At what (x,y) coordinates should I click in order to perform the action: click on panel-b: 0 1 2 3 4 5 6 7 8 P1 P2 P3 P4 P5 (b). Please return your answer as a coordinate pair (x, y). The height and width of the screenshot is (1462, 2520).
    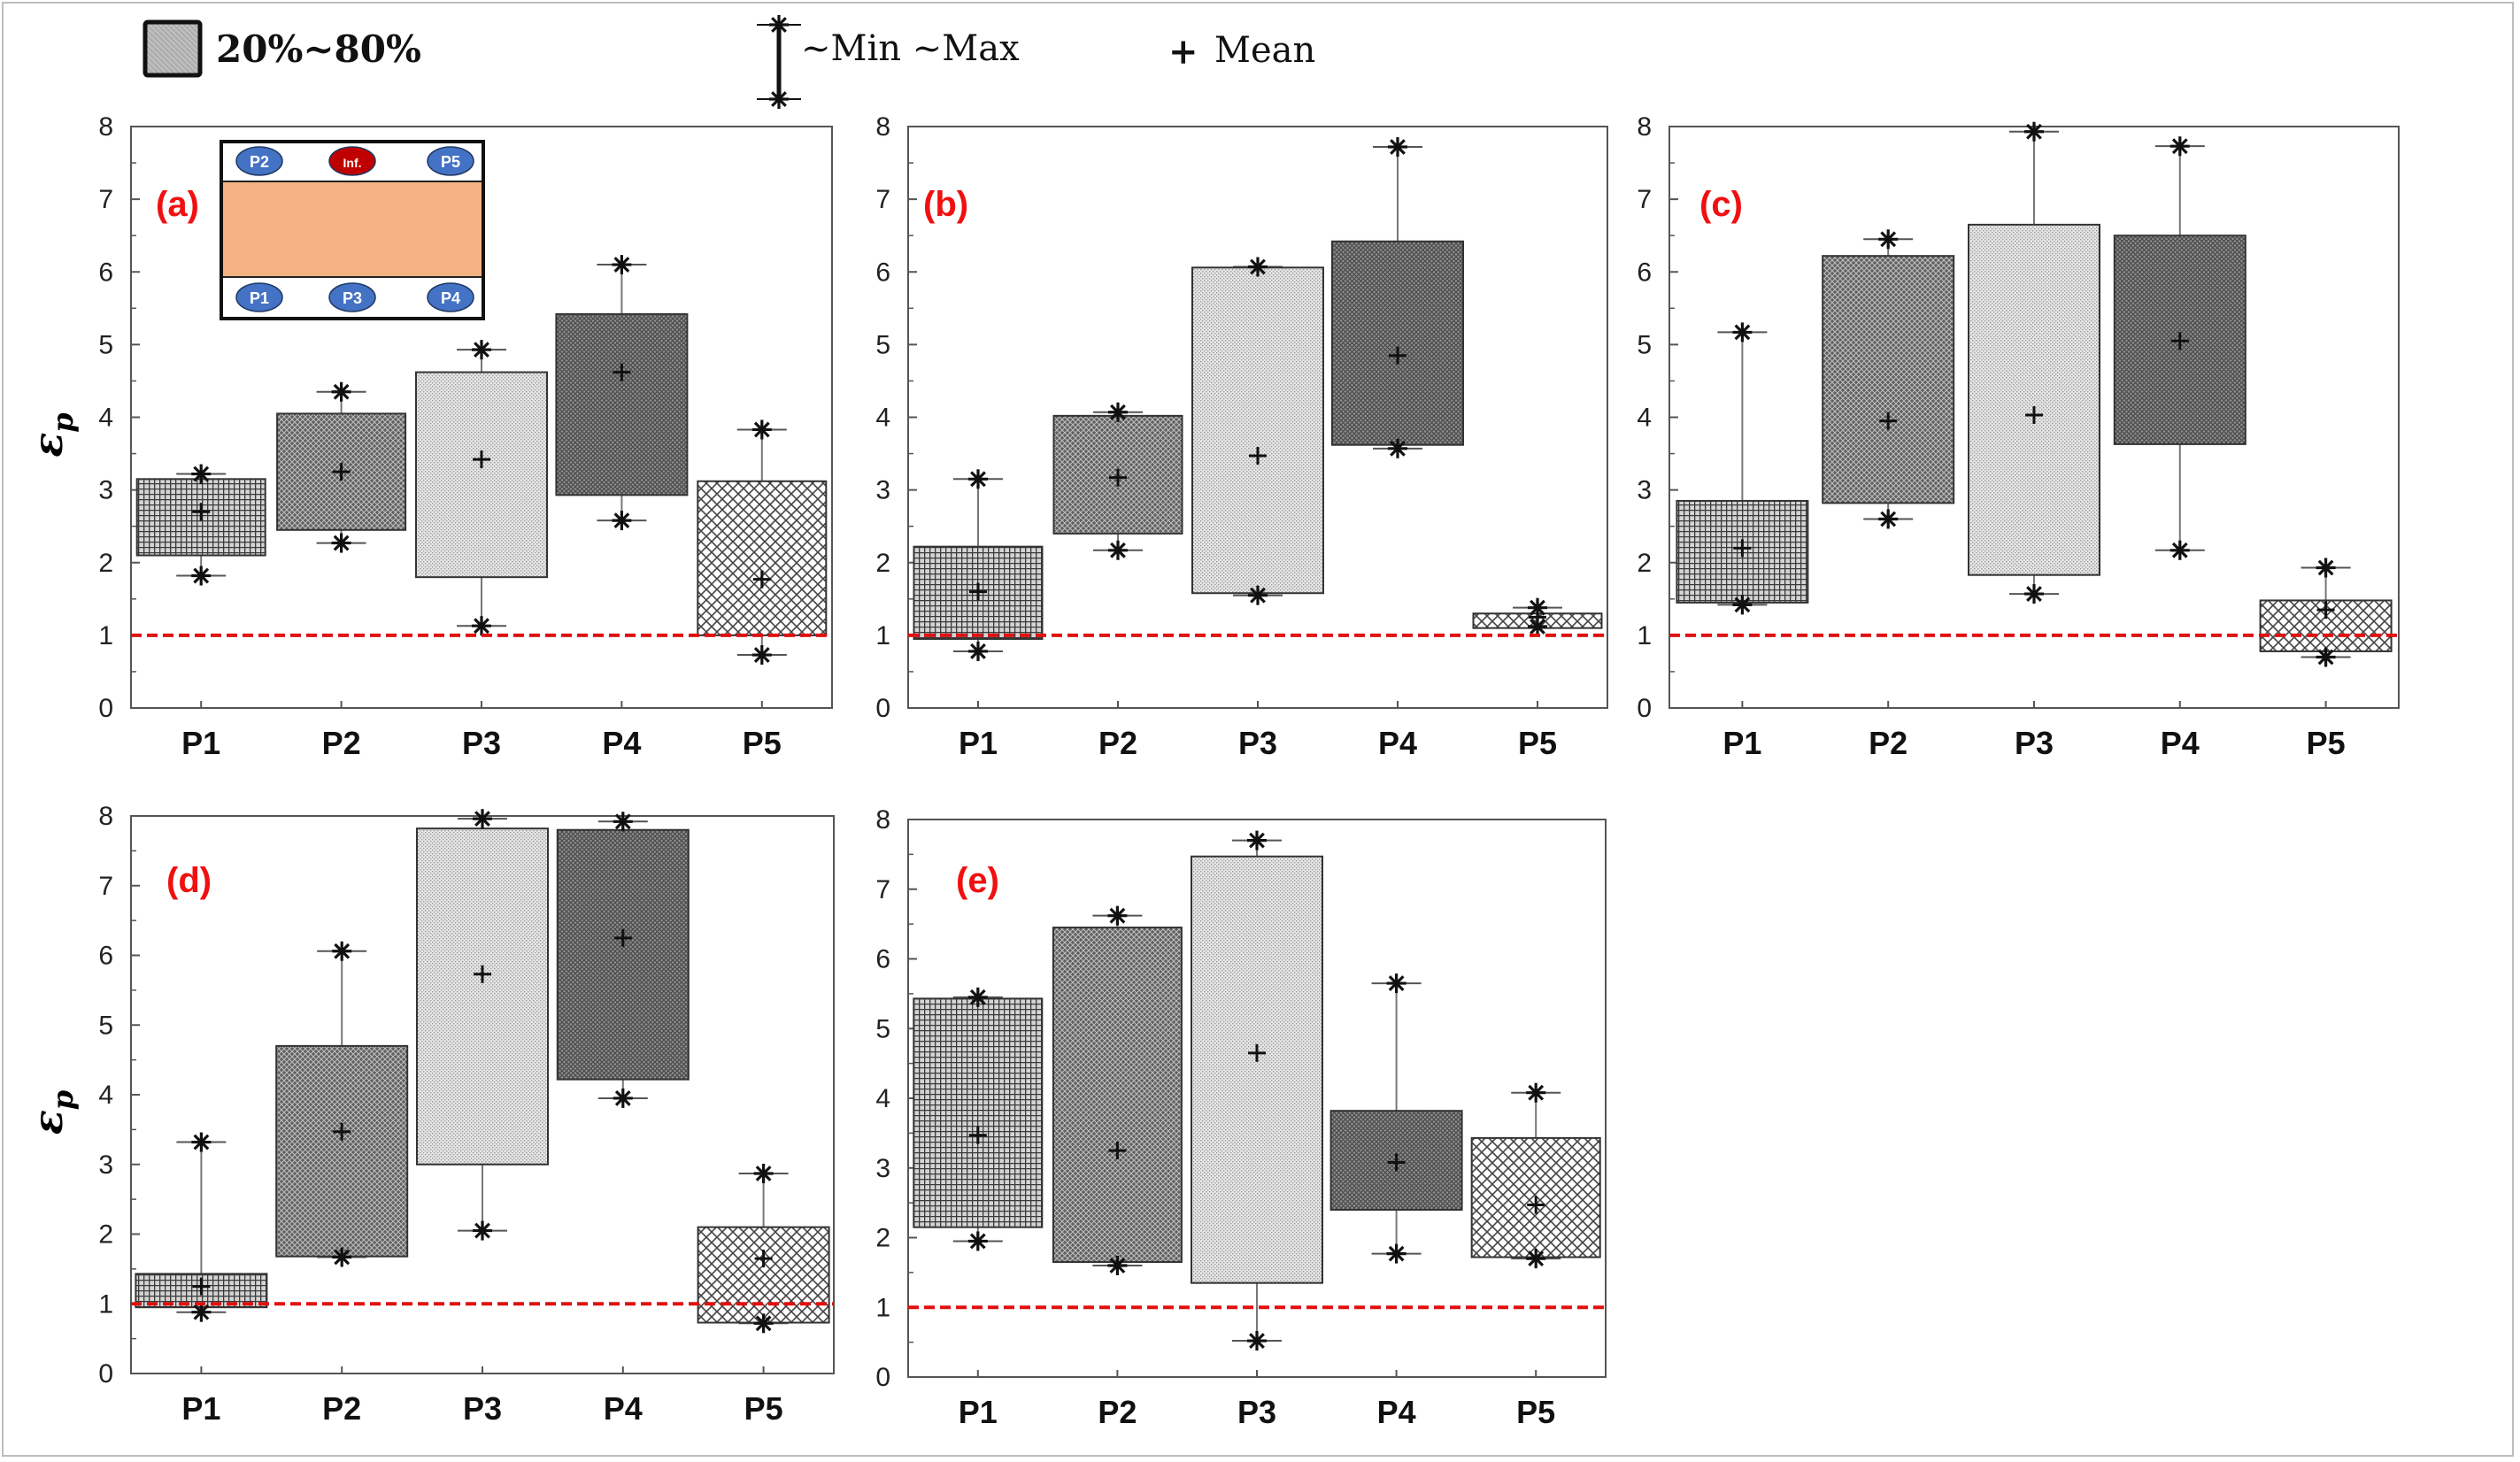
    Looking at the image, I should click on (1241, 436).